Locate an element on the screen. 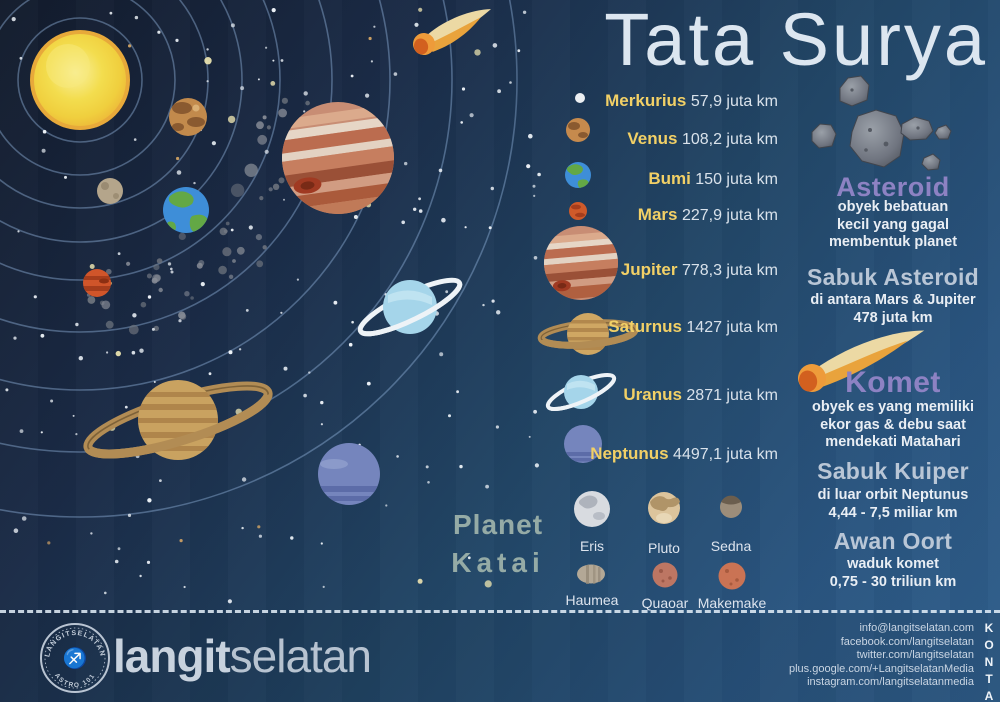 This screenshot has height=702, width=1000. awan-oort-description: waduk komet 0,75 - 30 triliun km is located at coordinates (891, 573).